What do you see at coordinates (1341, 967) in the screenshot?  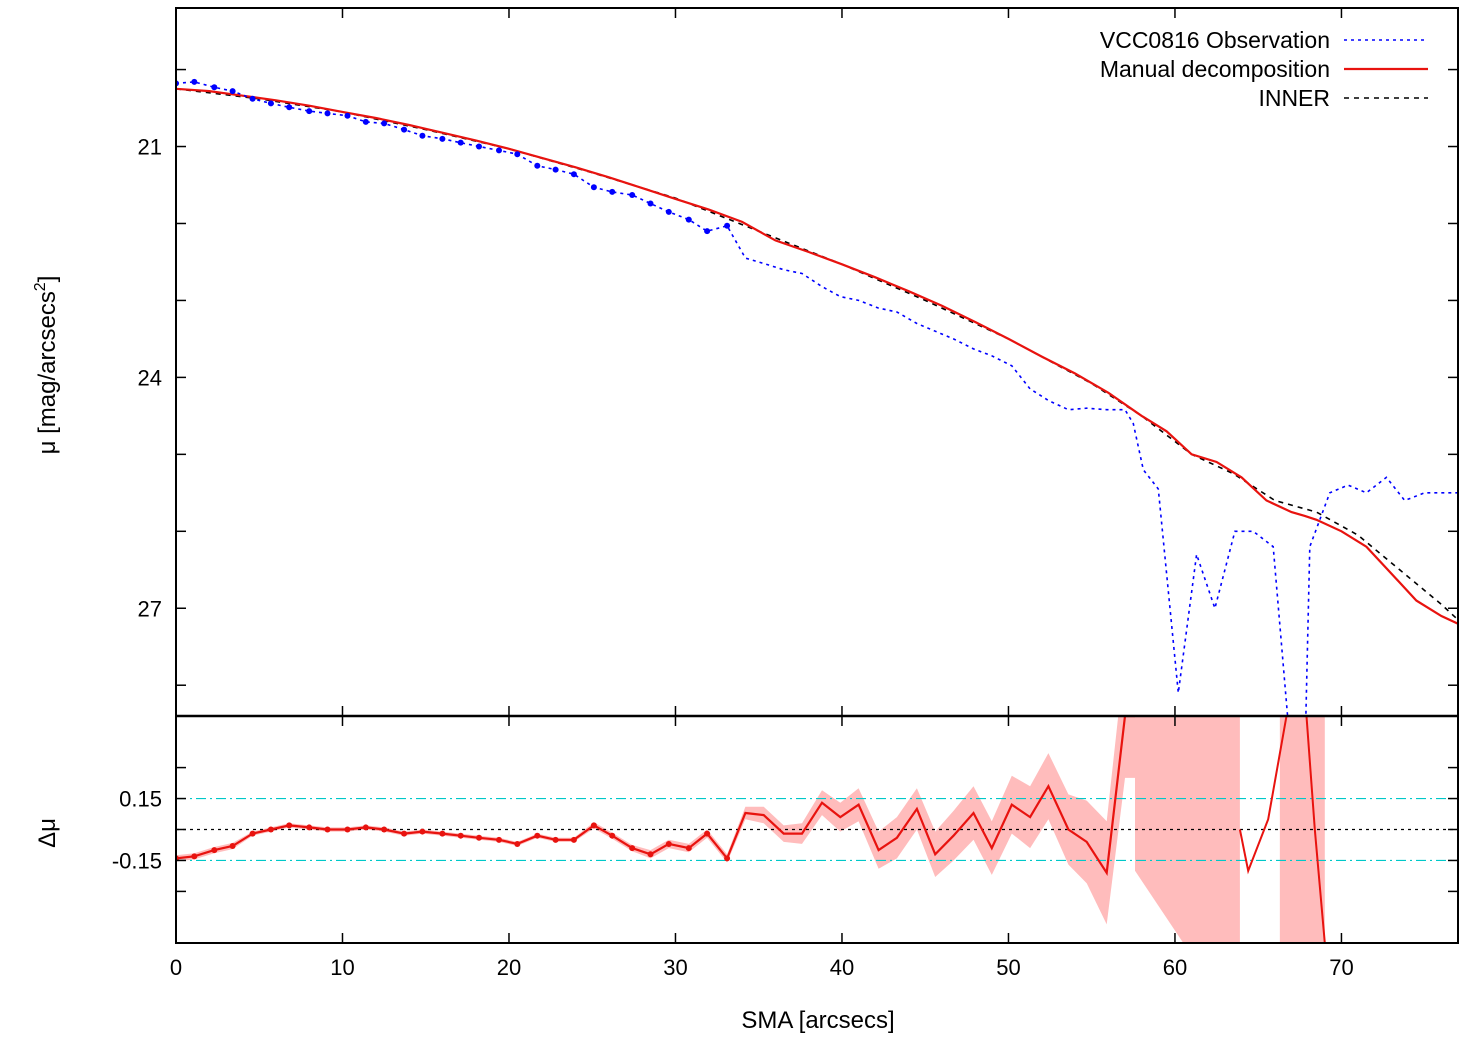 I see `x-tick-label: 70` at bounding box center [1341, 967].